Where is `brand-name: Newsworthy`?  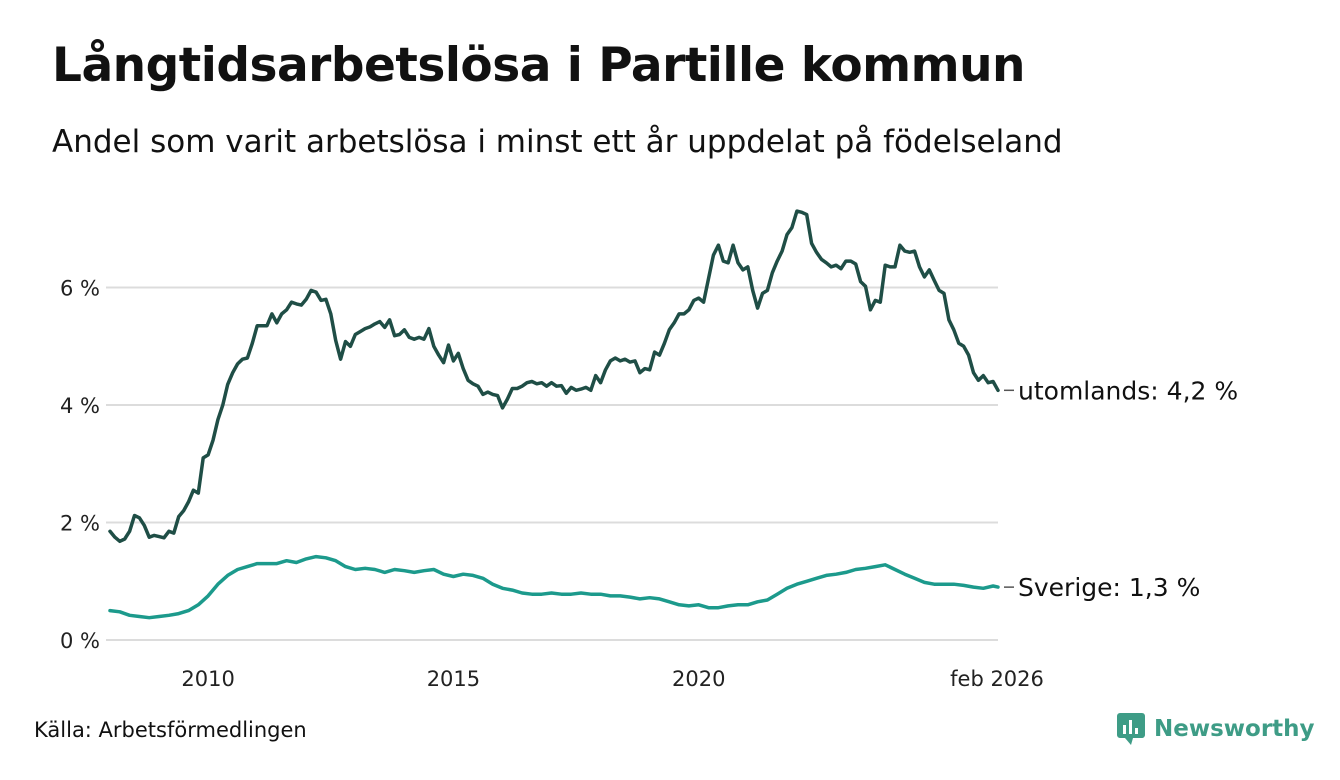
brand-name: Newsworthy is located at coordinates (1234, 729).